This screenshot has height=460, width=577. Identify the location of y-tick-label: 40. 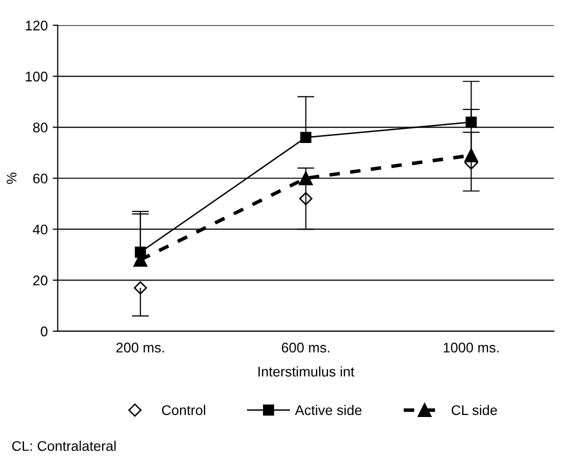
(40, 229).